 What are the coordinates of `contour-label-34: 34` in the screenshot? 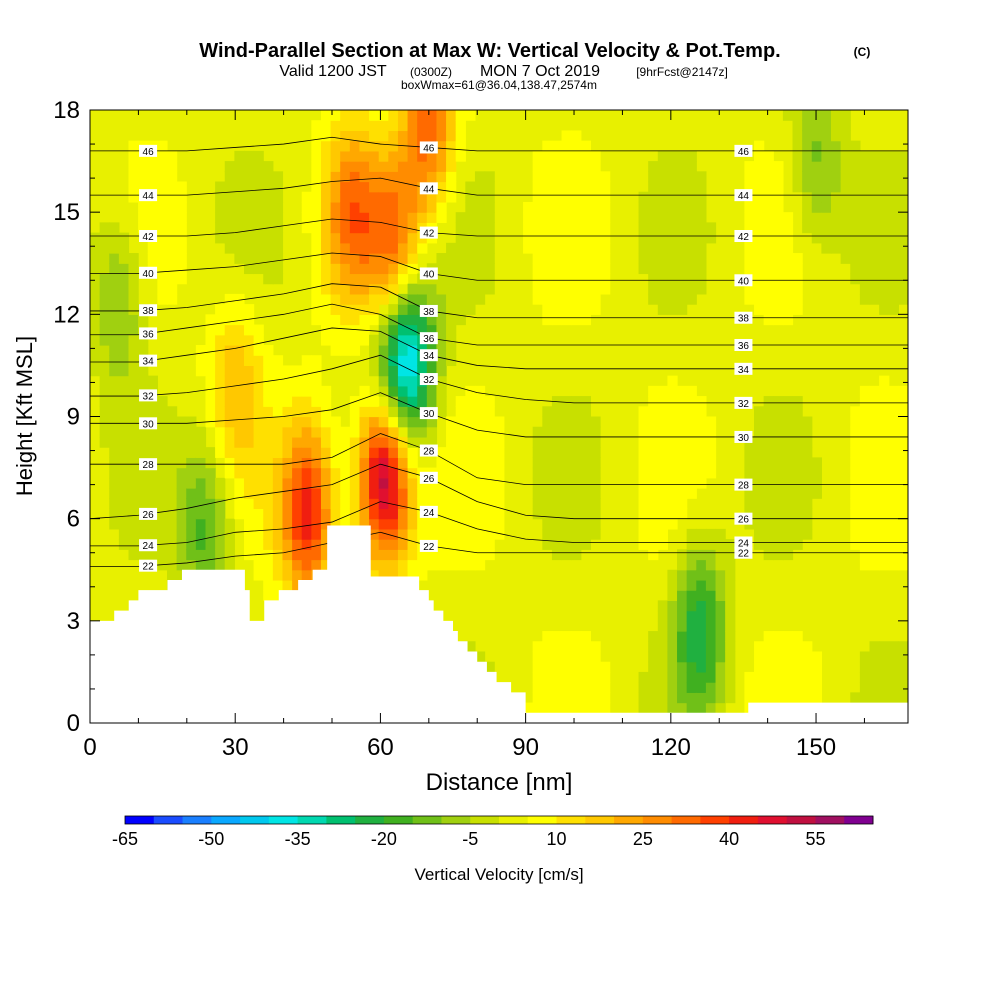 It's located at (744, 370).